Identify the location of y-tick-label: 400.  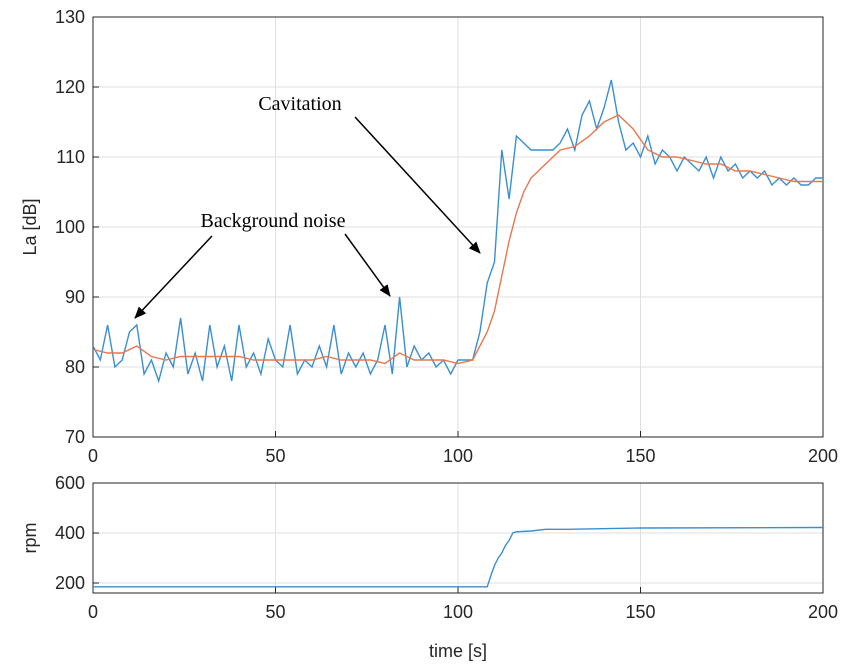
(70, 533).